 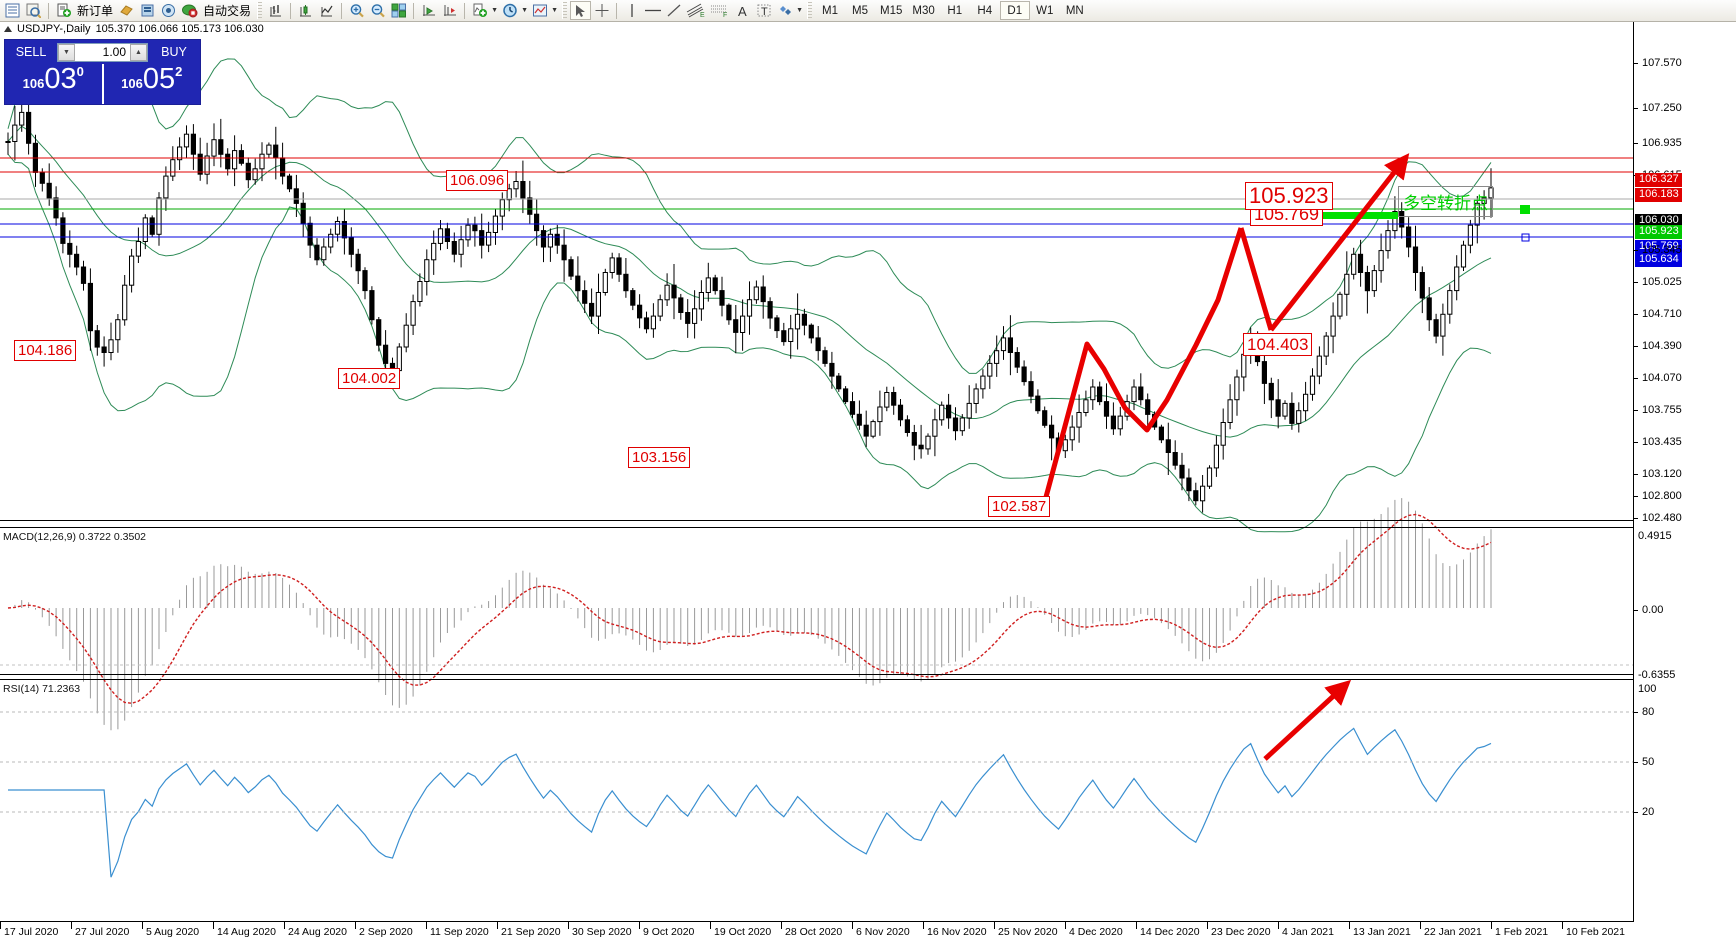 What do you see at coordinates (369, 378) in the screenshot?
I see `price-annotation-104-002: 104.002` at bounding box center [369, 378].